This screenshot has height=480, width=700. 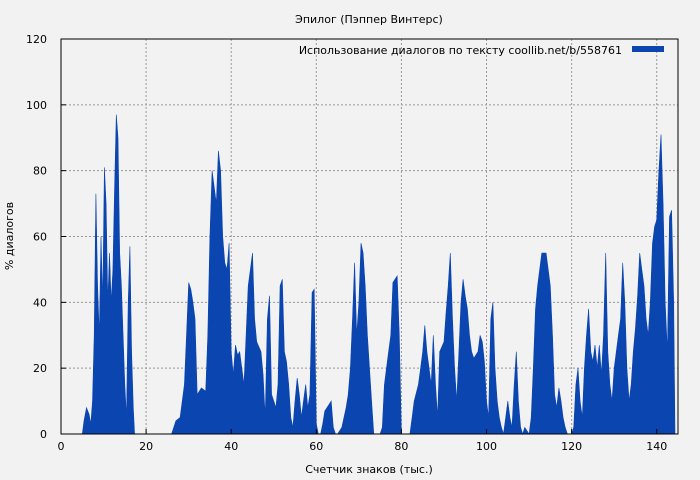 What do you see at coordinates (648, 49) in the screenshot?
I see `legend-swatch` at bounding box center [648, 49].